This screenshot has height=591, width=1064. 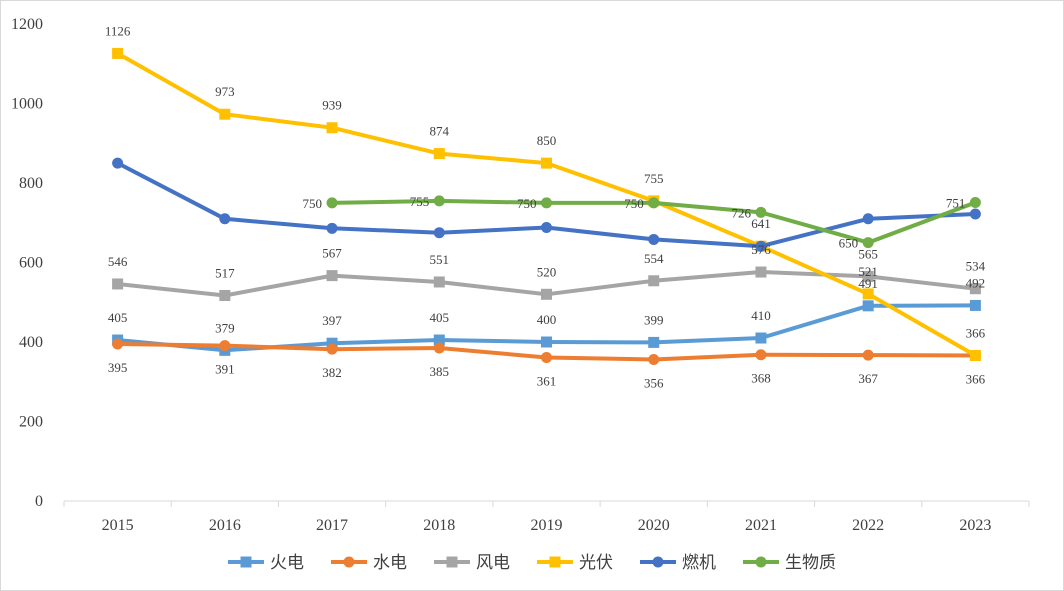 I want to click on y-tick-label: 200, so click(x=31, y=422).